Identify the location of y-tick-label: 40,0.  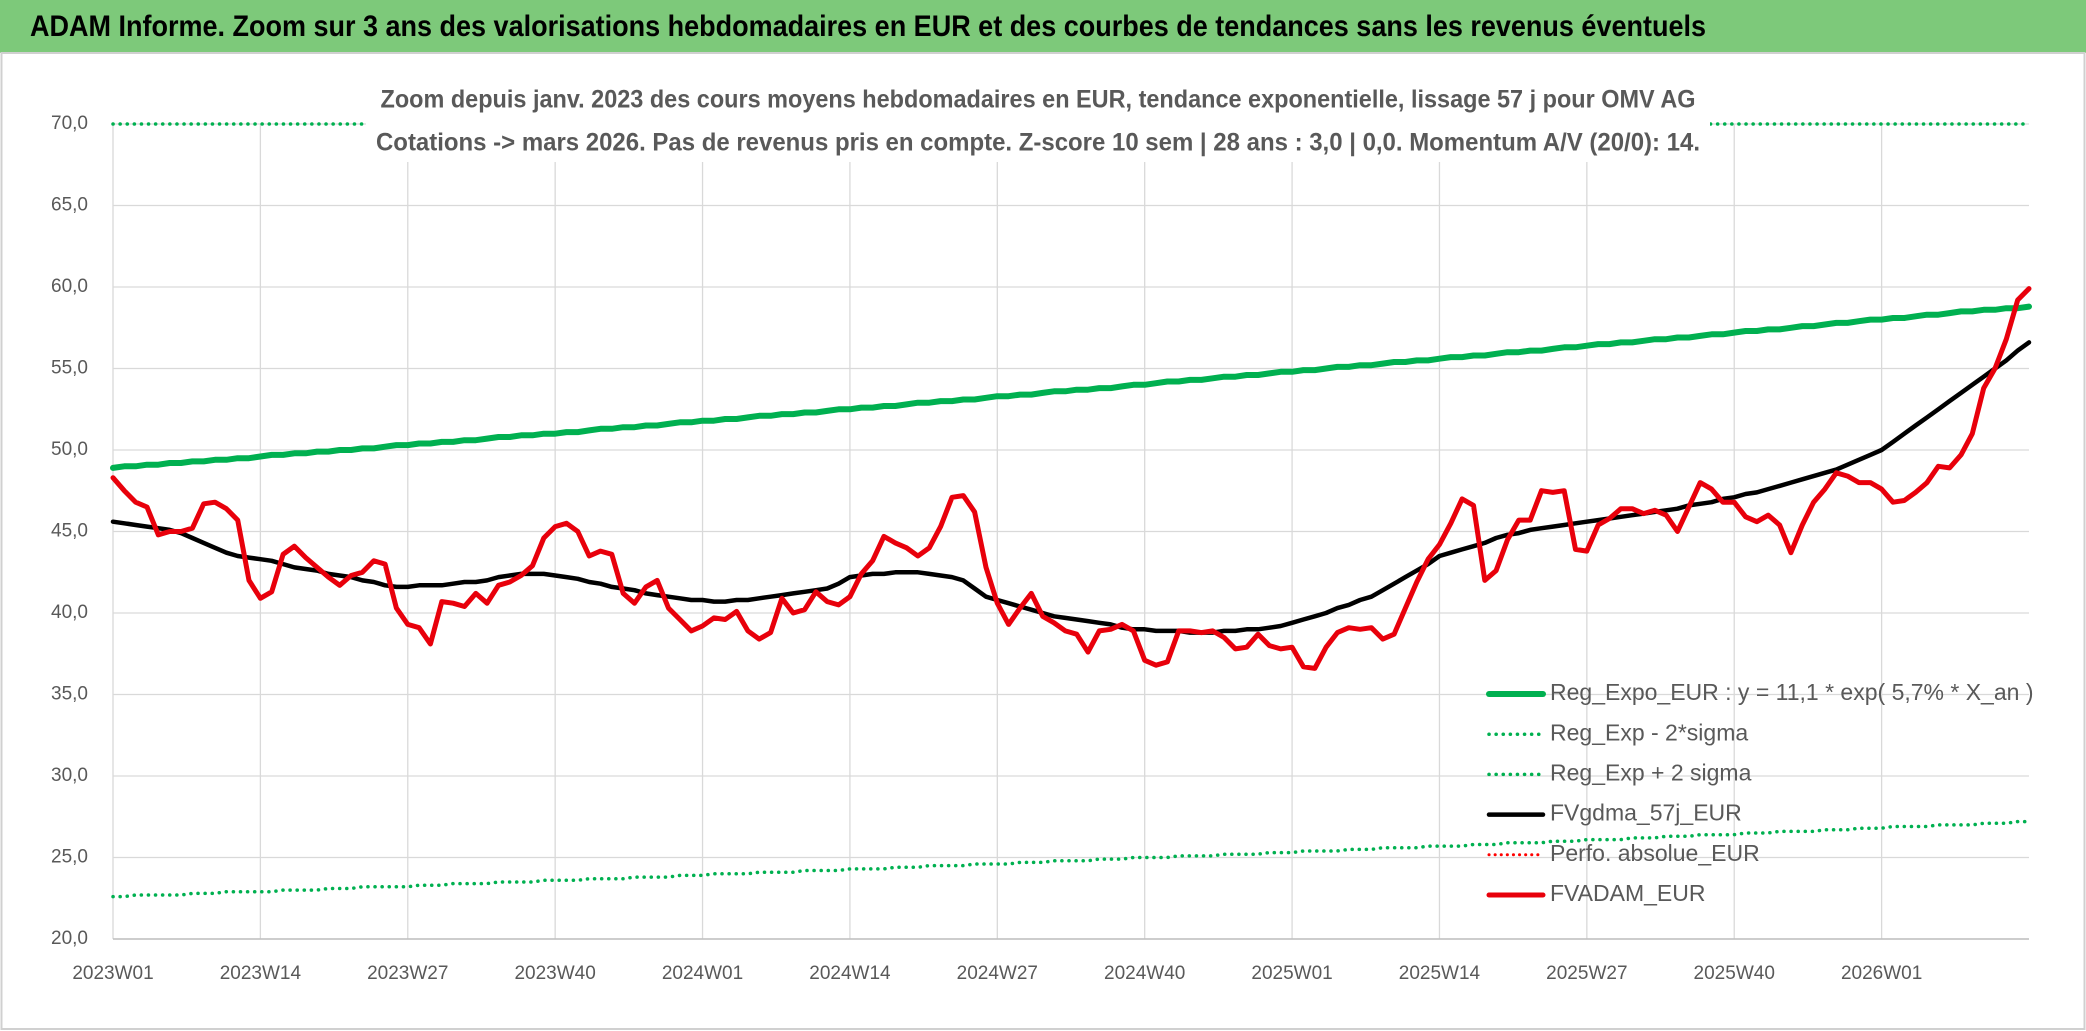
(69, 612).